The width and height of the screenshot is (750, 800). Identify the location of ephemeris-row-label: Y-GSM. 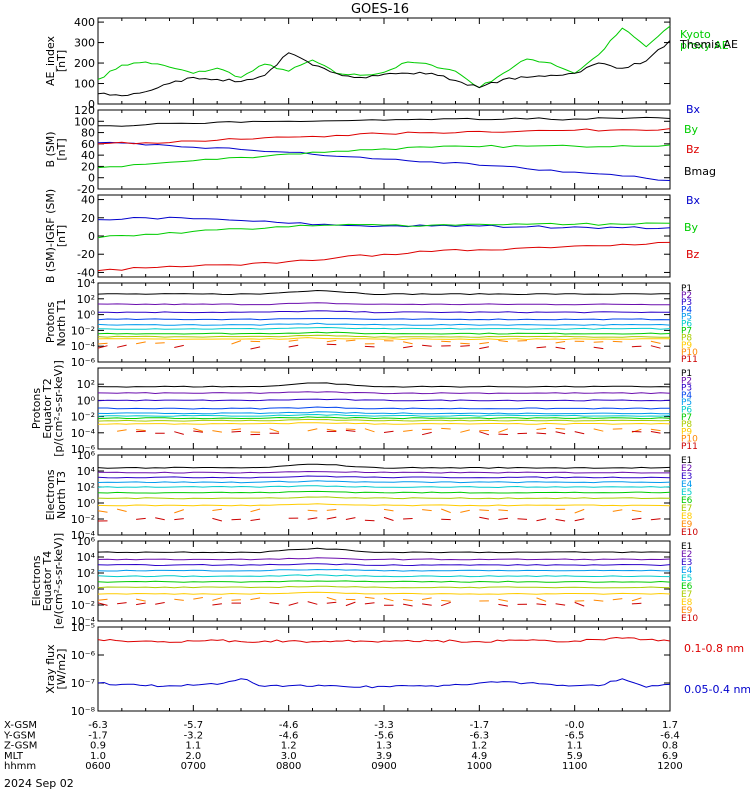
(19, 735).